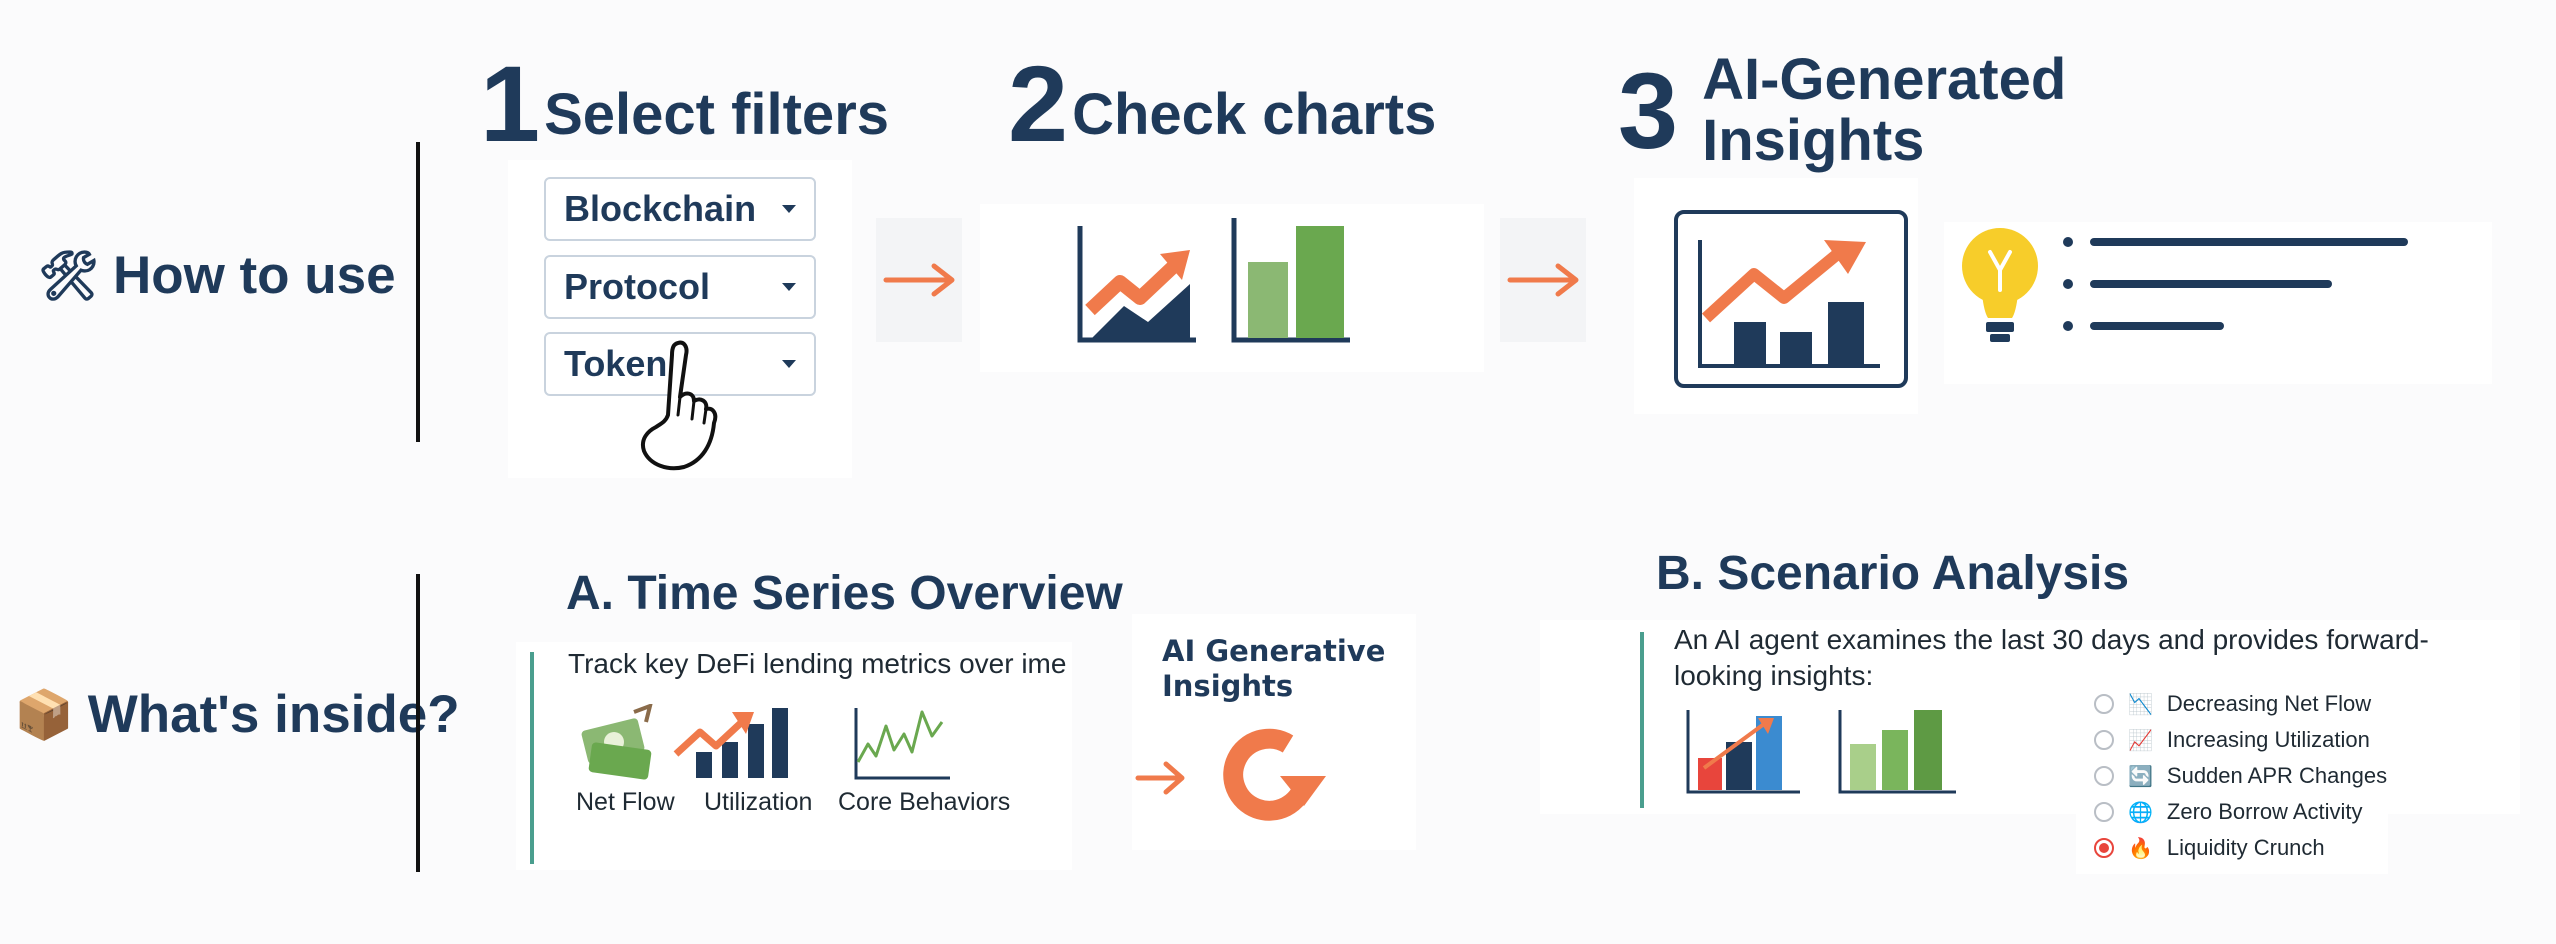 This screenshot has height=944, width=2556. Describe the element at coordinates (1230, 774) in the screenshot. I see `refresh-icon` at that location.